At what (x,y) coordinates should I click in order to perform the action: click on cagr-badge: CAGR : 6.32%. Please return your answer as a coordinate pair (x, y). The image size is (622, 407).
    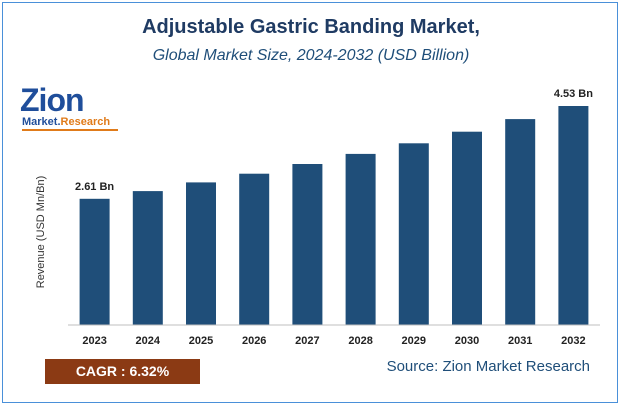
    Looking at the image, I should click on (122, 371).